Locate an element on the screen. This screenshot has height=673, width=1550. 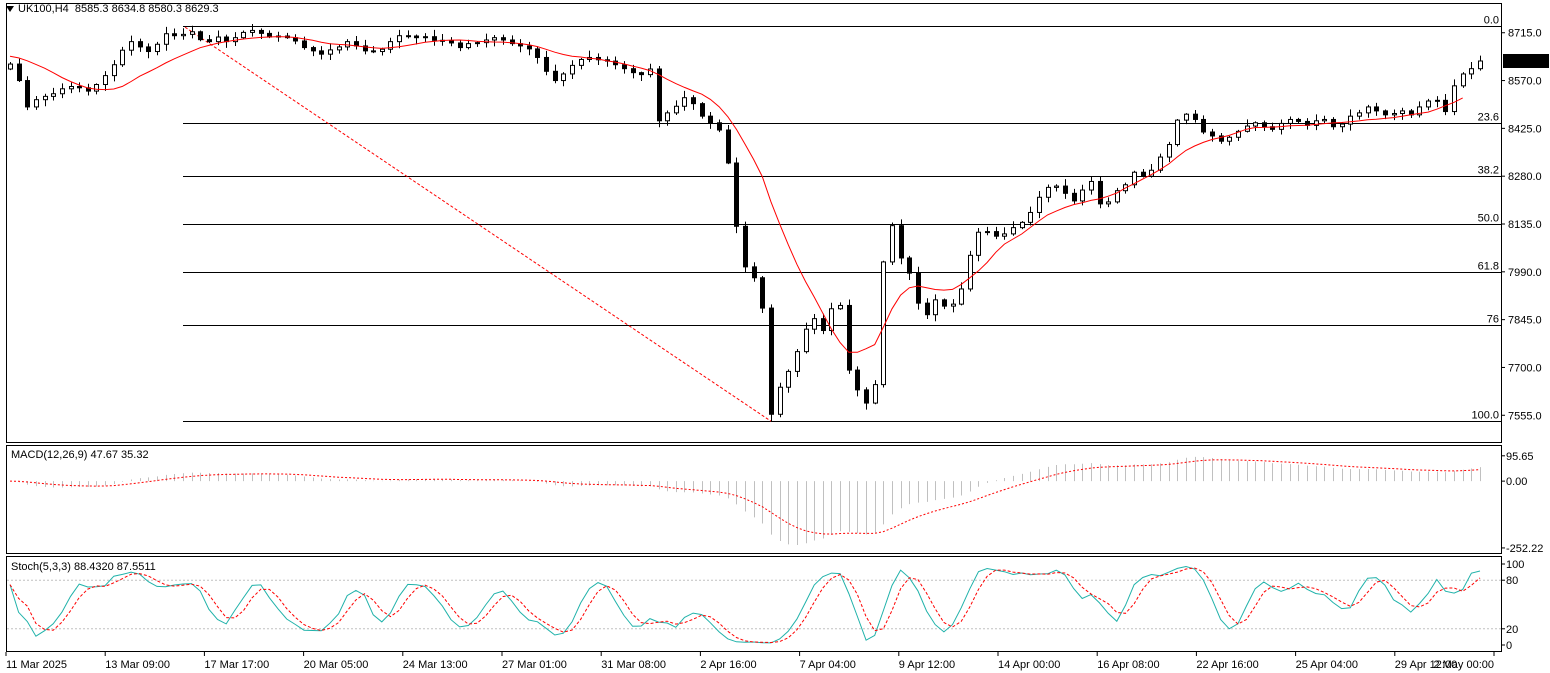
stoch-tick-label: 100 is located at coordinates (1515, 565).